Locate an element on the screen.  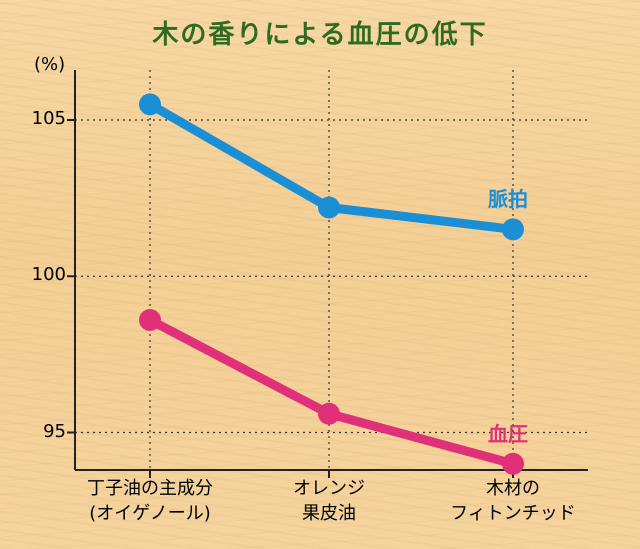
x-tick-label-line: 果皮油 is located at coordinates (329, 513).